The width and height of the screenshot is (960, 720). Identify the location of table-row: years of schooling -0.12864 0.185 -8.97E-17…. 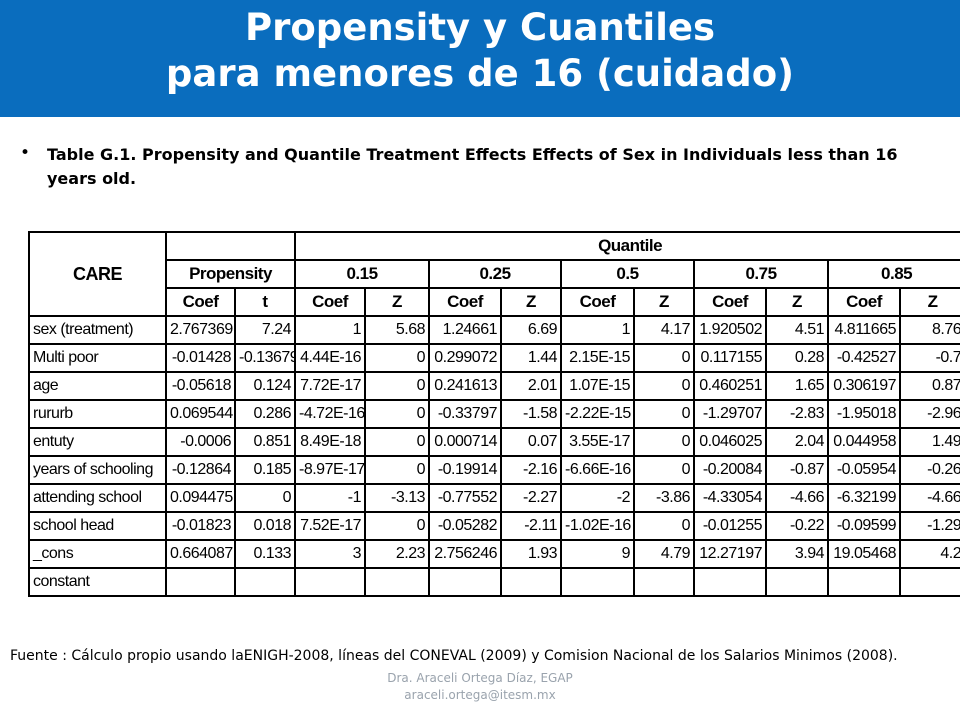
(494, 470).